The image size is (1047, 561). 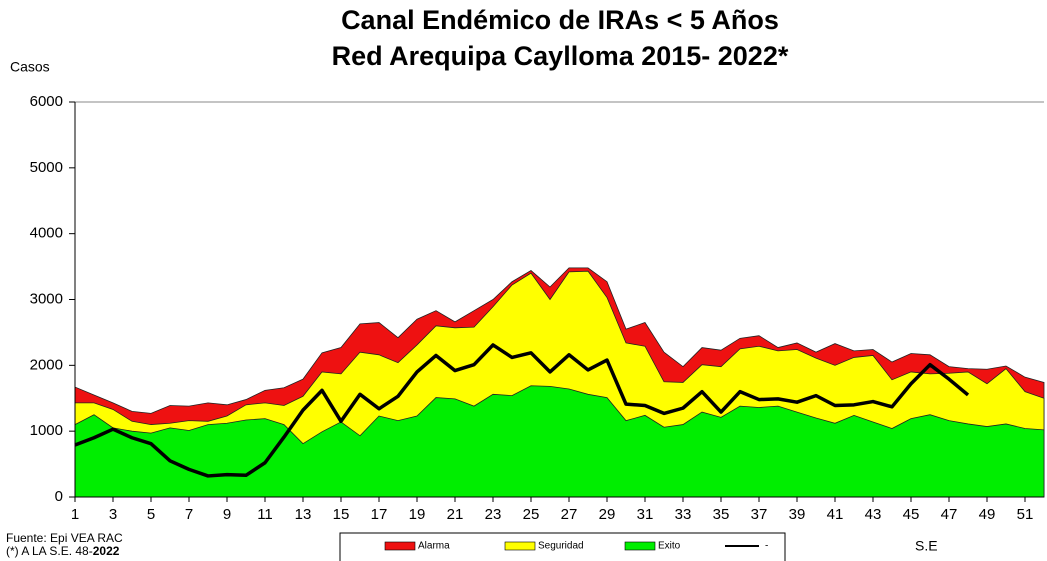 What do you see at coordinates (75, 514) in the screenshot?
I see `x-tick-label: 1` at bounding box center [75, 514].